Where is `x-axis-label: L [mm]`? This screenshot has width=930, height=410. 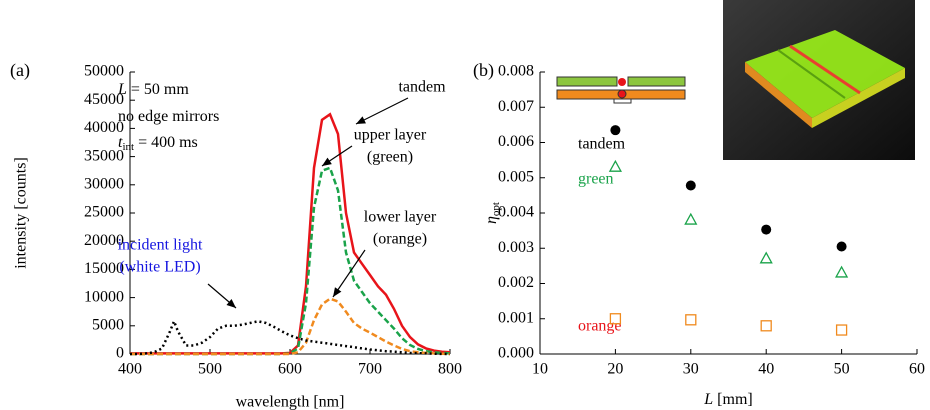 x-axis-label: L [mm] is located at coordinates (727, 399).